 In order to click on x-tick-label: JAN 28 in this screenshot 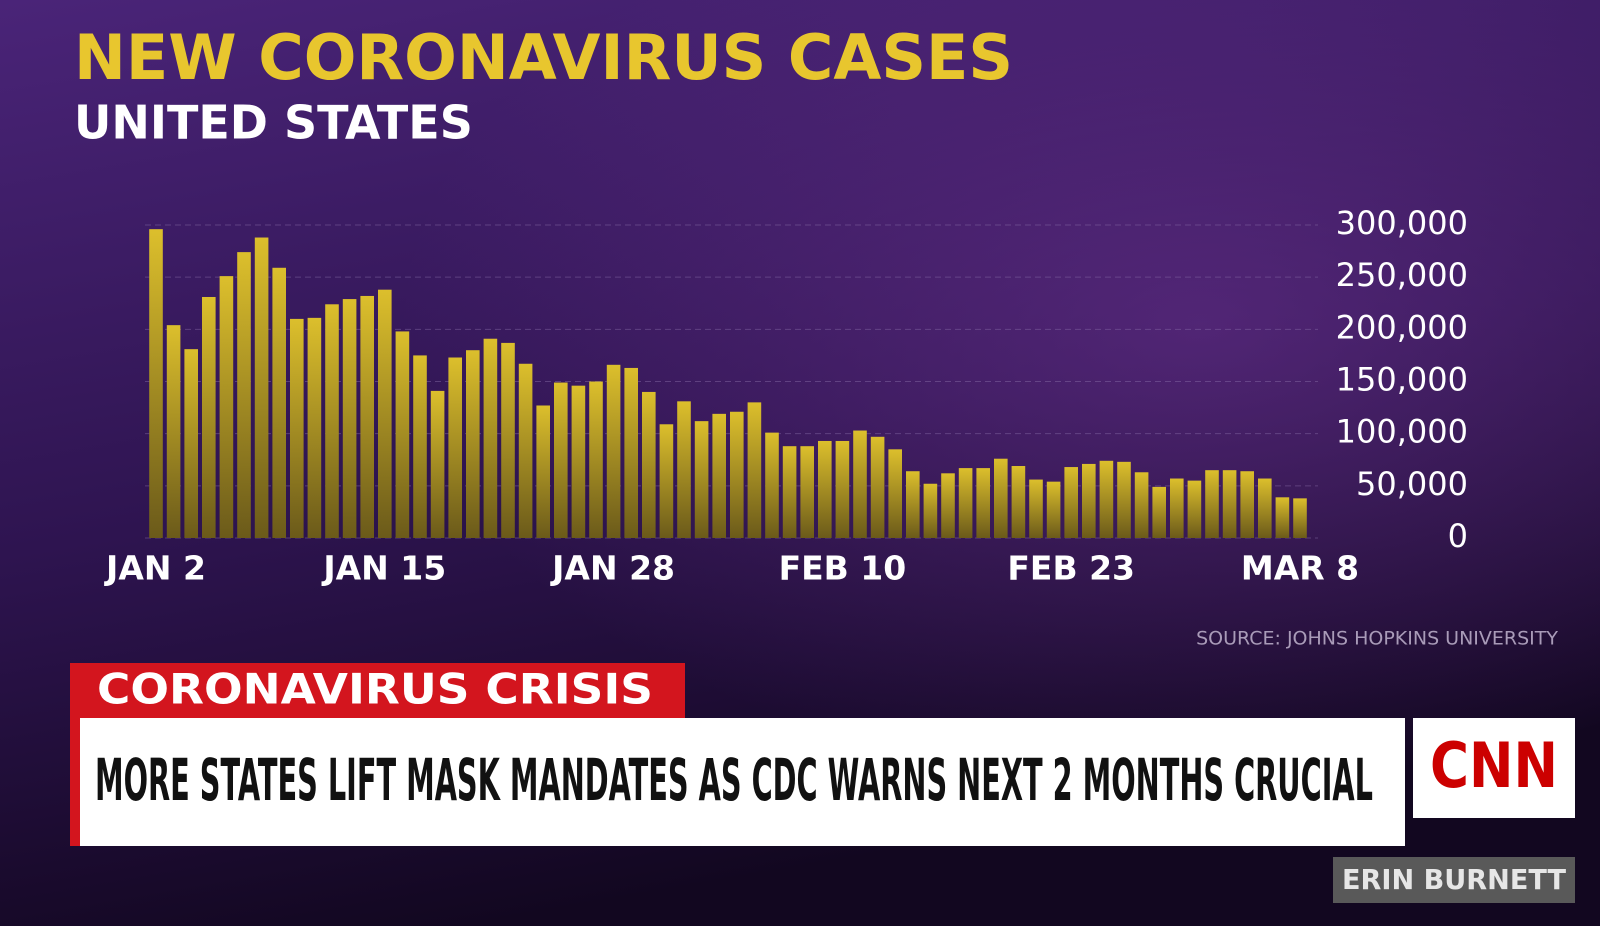, I will do `click(612, 568)`.